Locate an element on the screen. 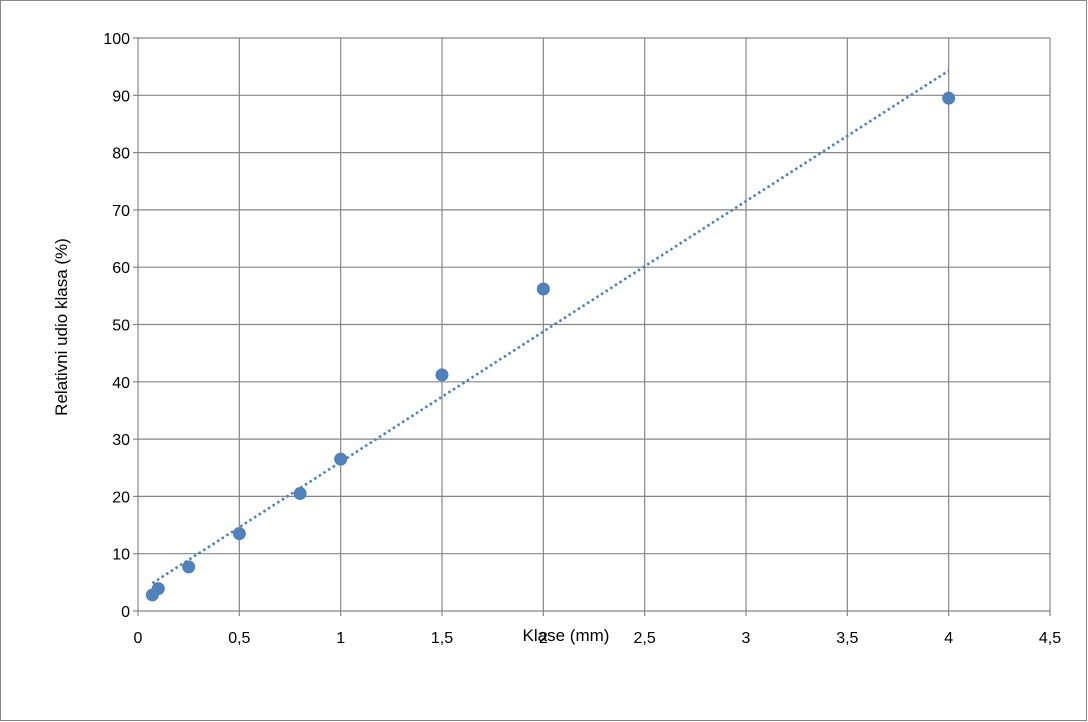  x-tick-label: 2,5 is located at coordinates (645, 638).